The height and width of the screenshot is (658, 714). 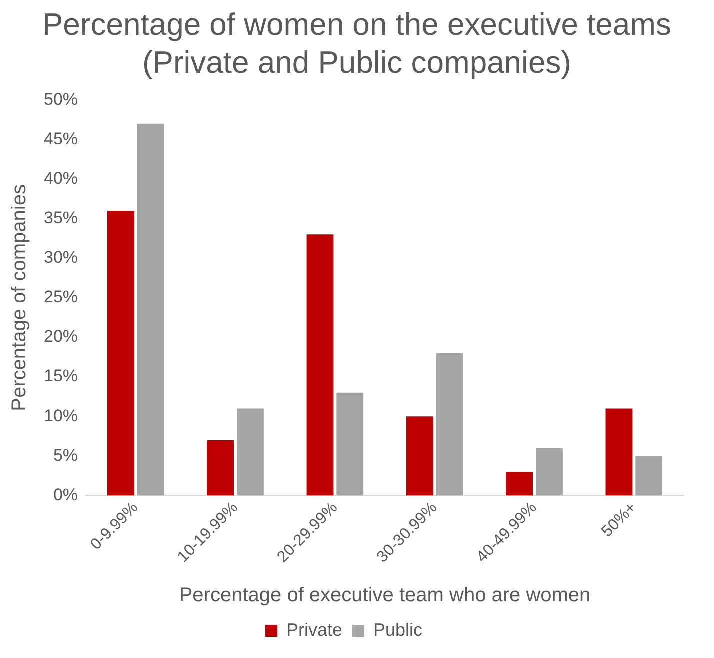 I want to click on y-tick-label: 25%, so click(x=61, y=297).